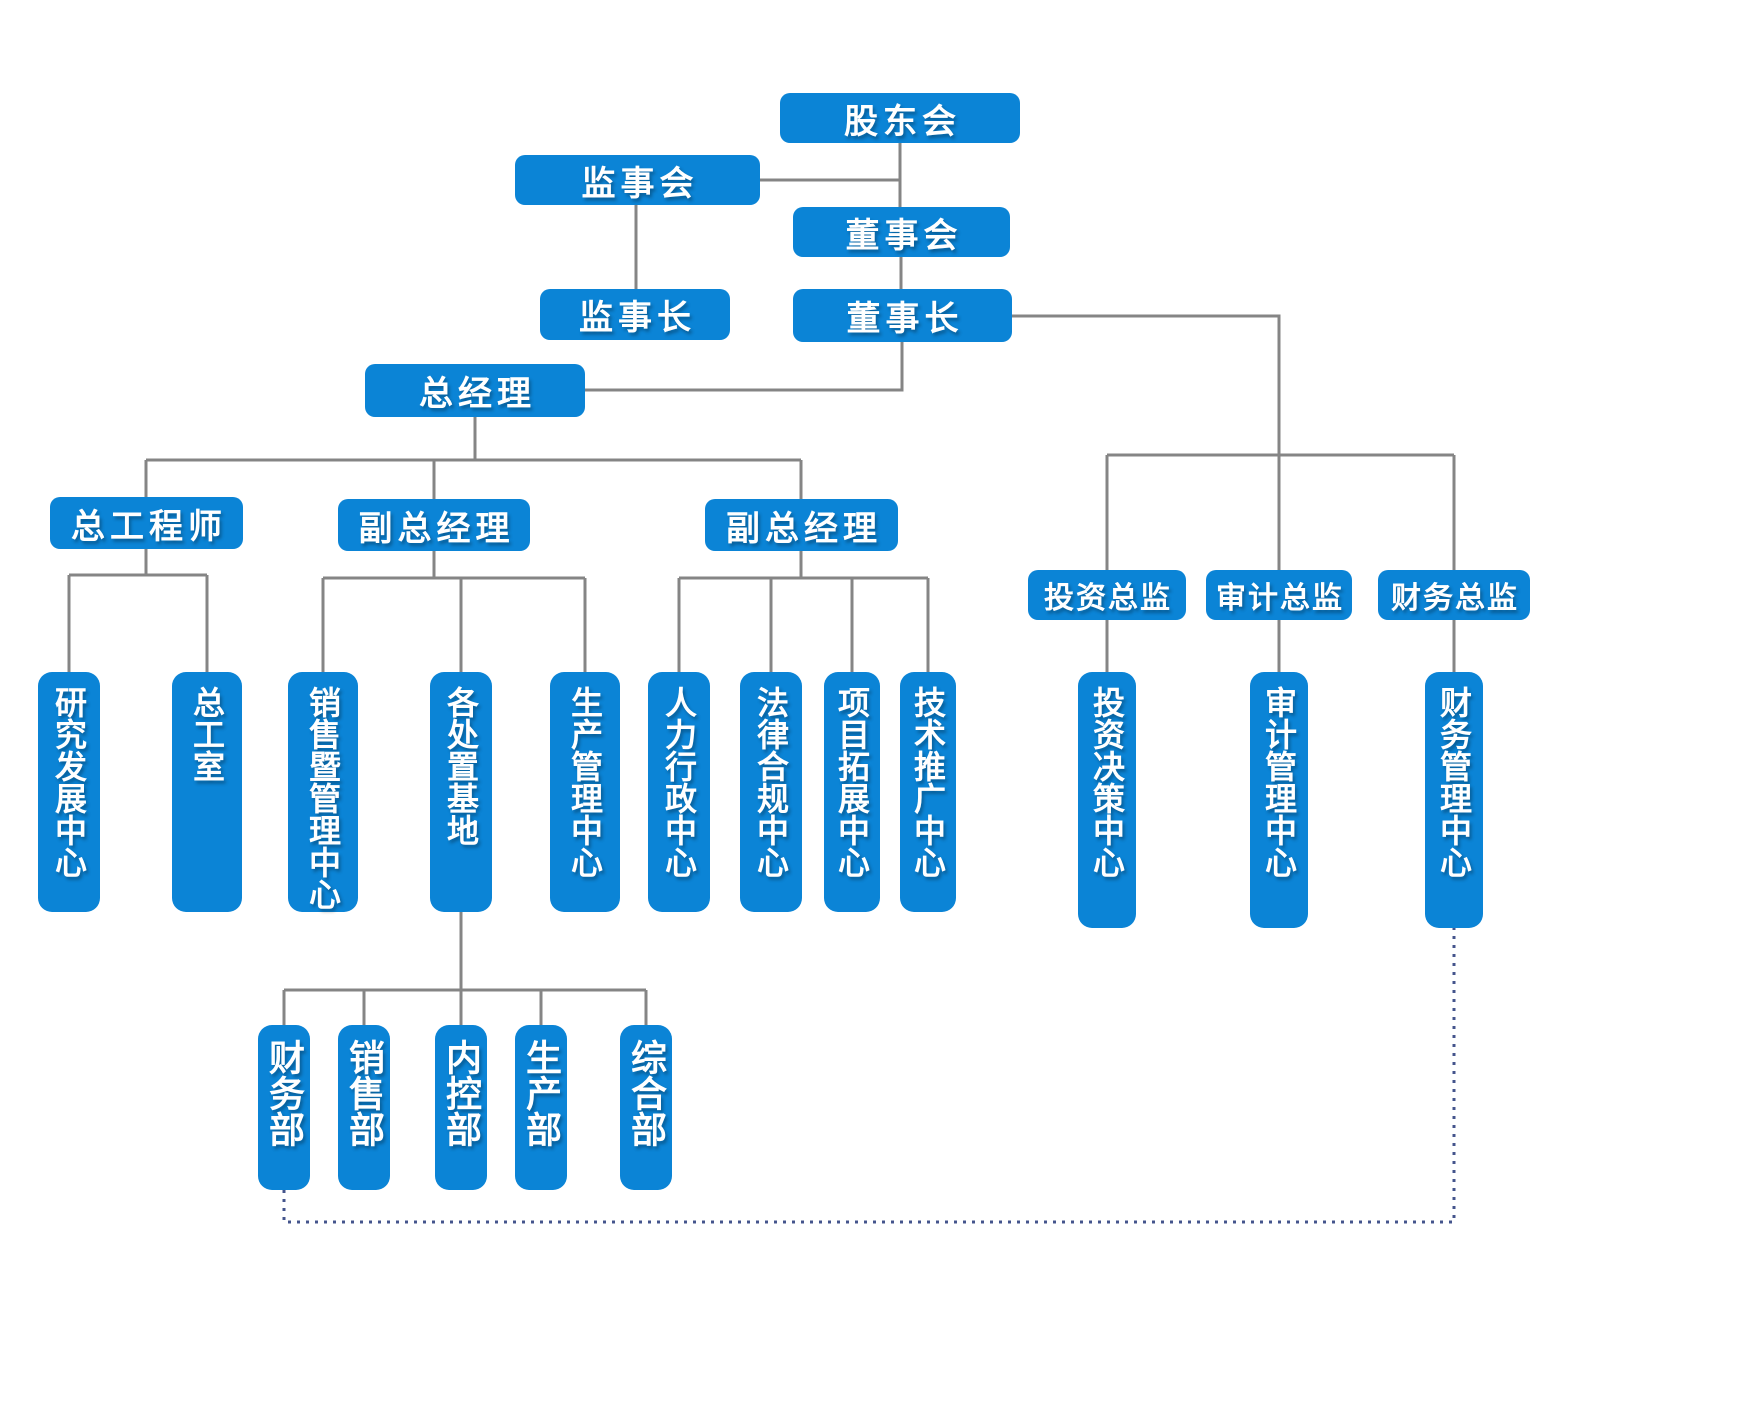 Image resolution: width=1757 pixels, height=1427 pixels. What do you see at coordinates (1280, 646) in the screenshot?
I see `connector-directors-centers` at bounding box center [1280, 646].